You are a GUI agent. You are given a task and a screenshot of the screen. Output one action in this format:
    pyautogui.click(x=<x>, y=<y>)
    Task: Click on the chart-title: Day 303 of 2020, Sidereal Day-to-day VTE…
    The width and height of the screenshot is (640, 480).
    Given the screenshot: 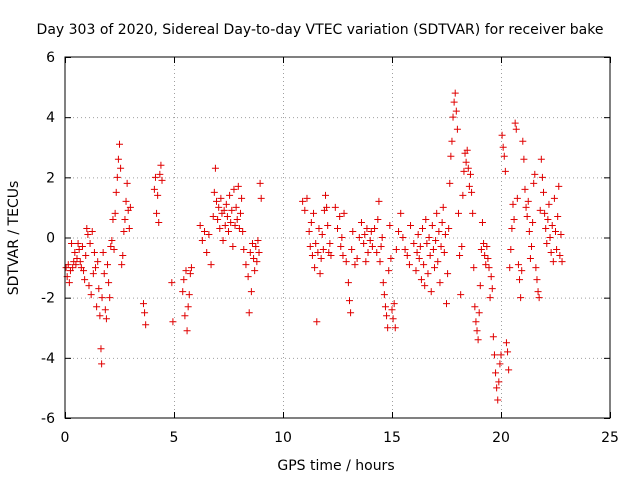 What is the action you would take?
    pyautogui.click(x=320, y=30)
    